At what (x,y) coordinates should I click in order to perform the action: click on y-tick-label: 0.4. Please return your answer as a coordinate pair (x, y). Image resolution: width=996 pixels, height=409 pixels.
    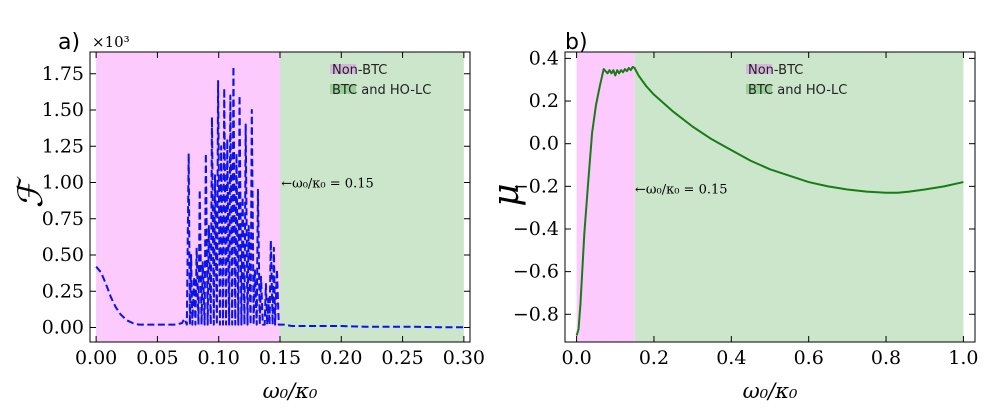
    Looking at the image, I should click on (544, 58).